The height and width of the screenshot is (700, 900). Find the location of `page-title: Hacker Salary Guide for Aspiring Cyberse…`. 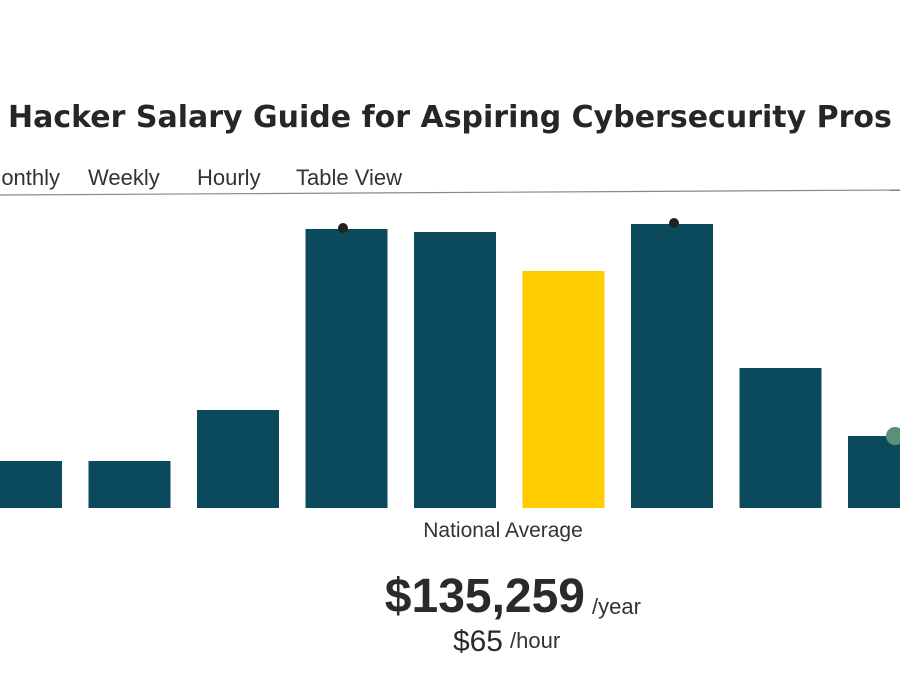

page-title: Hacker Salary Guide for Aspiring Cyberse… is located at coordinates (450, 117).